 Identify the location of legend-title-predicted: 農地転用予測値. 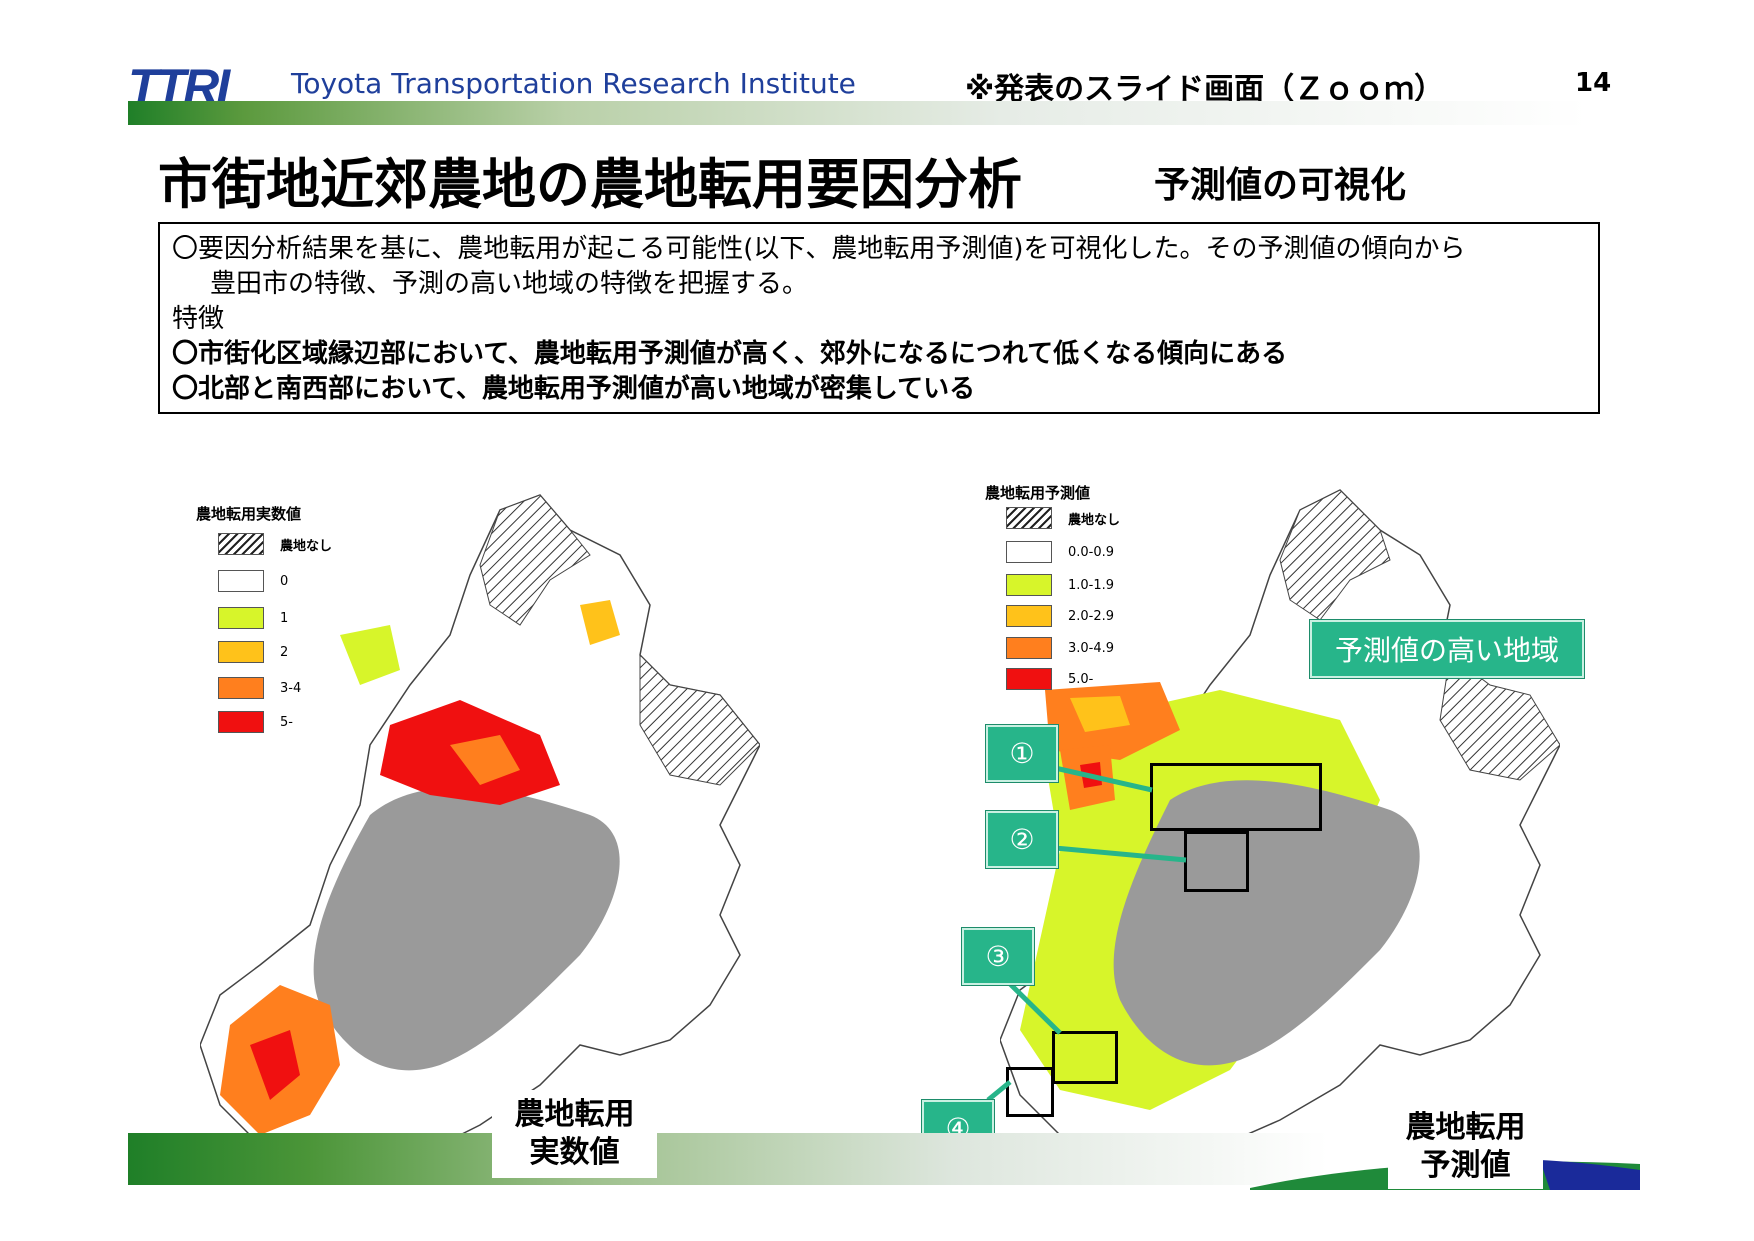
(1037, 492).